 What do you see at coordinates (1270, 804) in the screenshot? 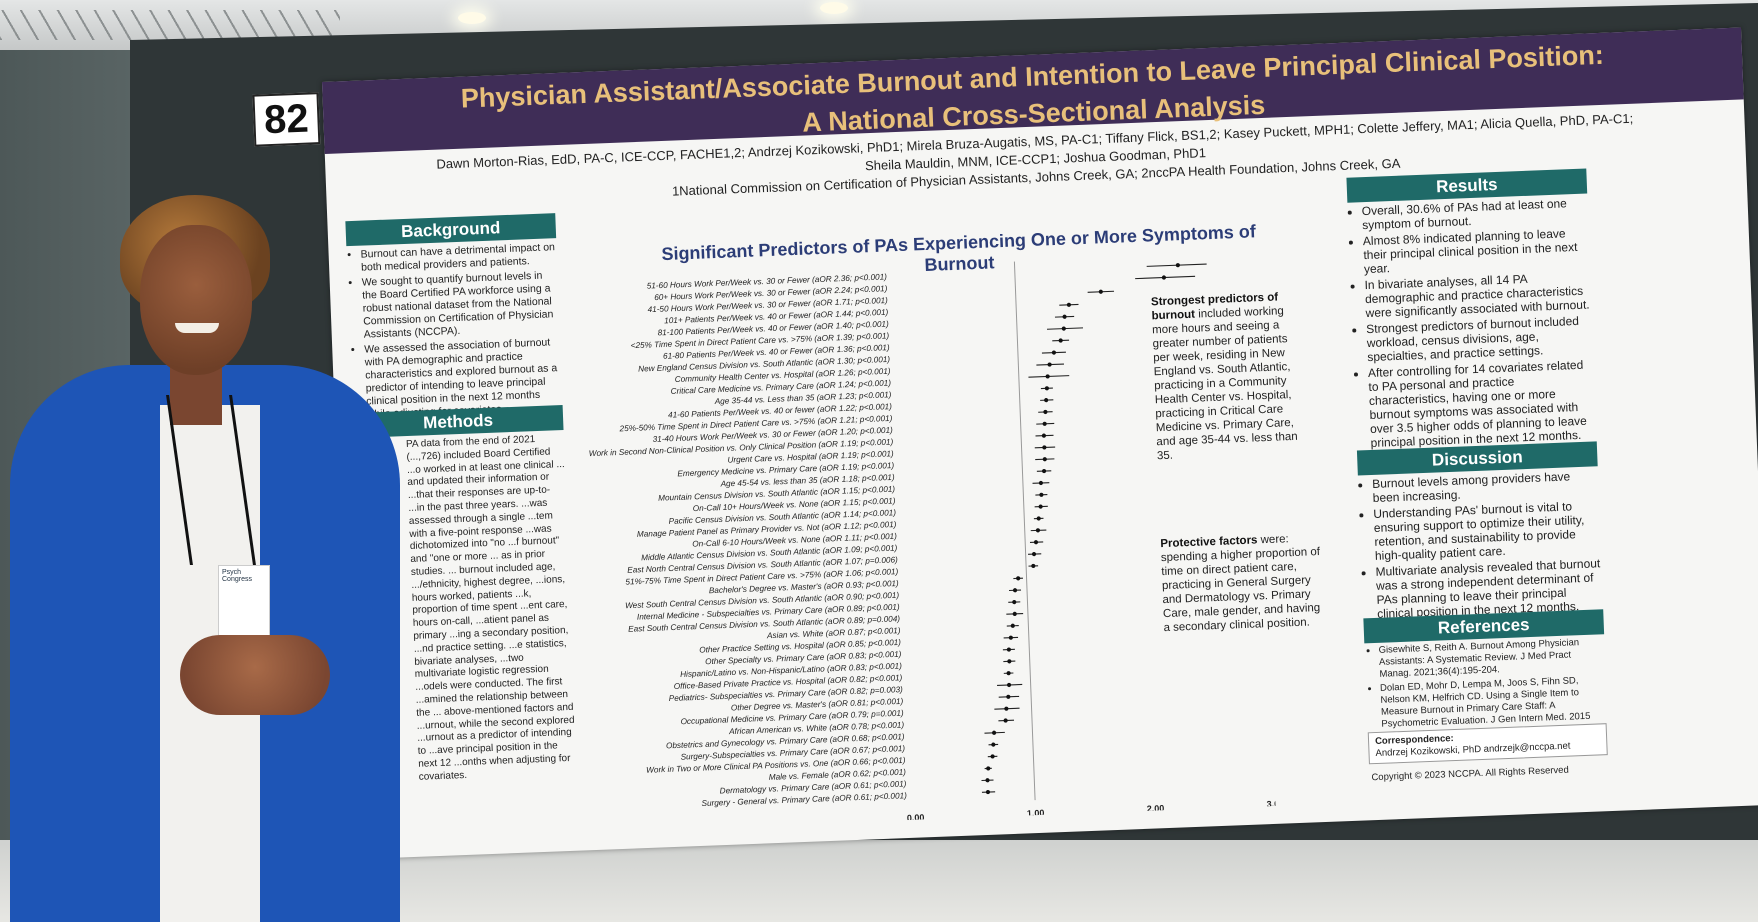
I see `x-tick-label: 3.00` at bounding box center [1270, 804].